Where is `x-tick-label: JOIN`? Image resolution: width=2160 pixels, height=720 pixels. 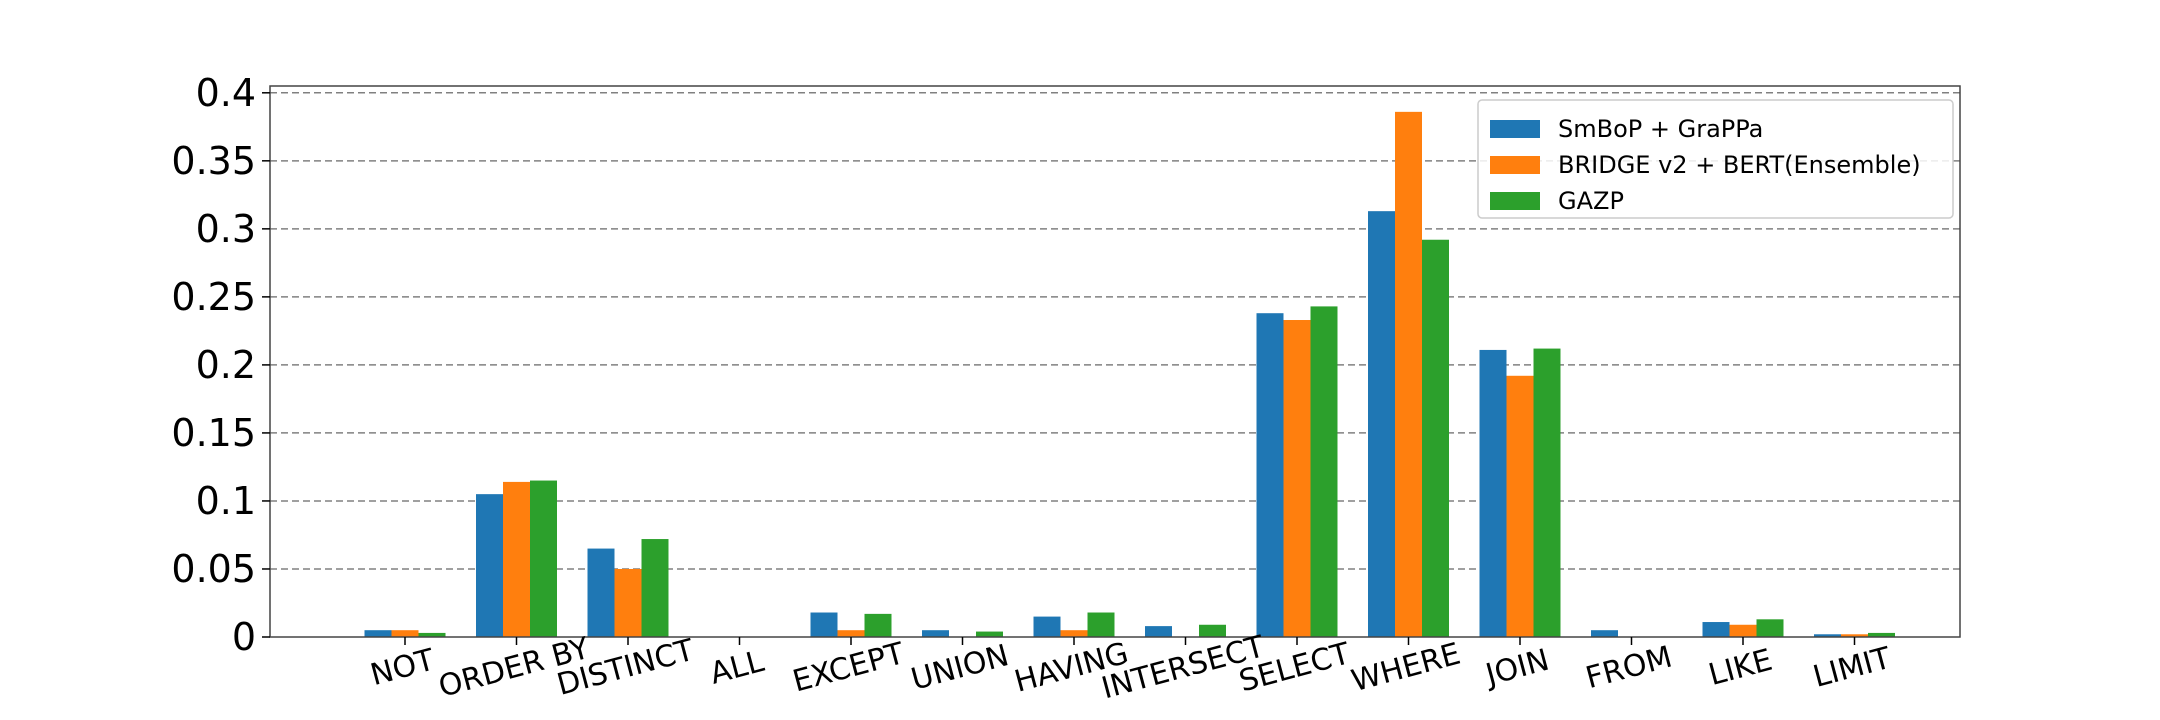 x-tick-label: JOIN is located at coordinates (1516, 668).